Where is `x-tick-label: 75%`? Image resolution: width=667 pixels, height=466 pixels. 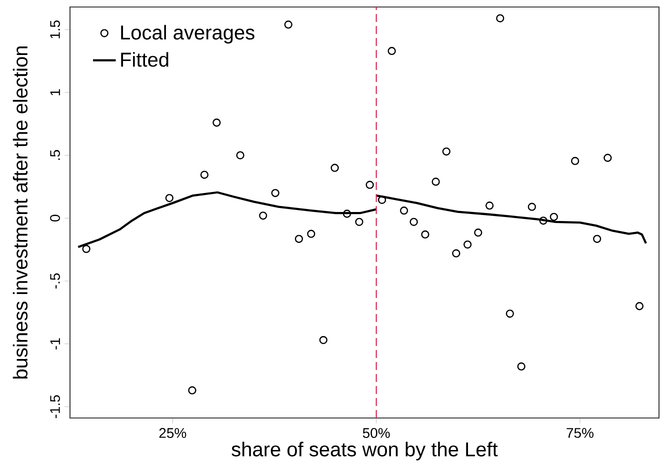
x-tick-label: 75% is located at coordinates (580, 433).